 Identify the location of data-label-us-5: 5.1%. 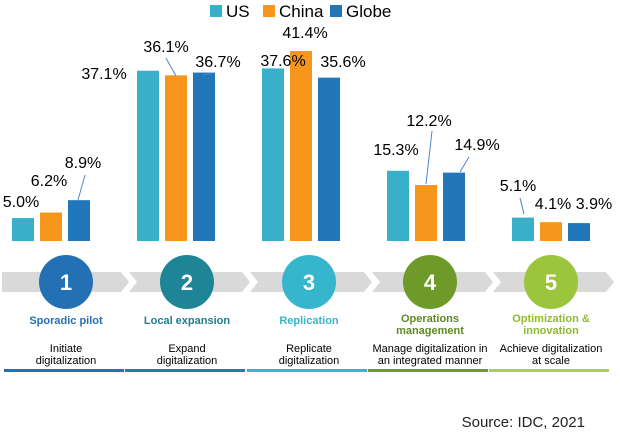
(518, 186).